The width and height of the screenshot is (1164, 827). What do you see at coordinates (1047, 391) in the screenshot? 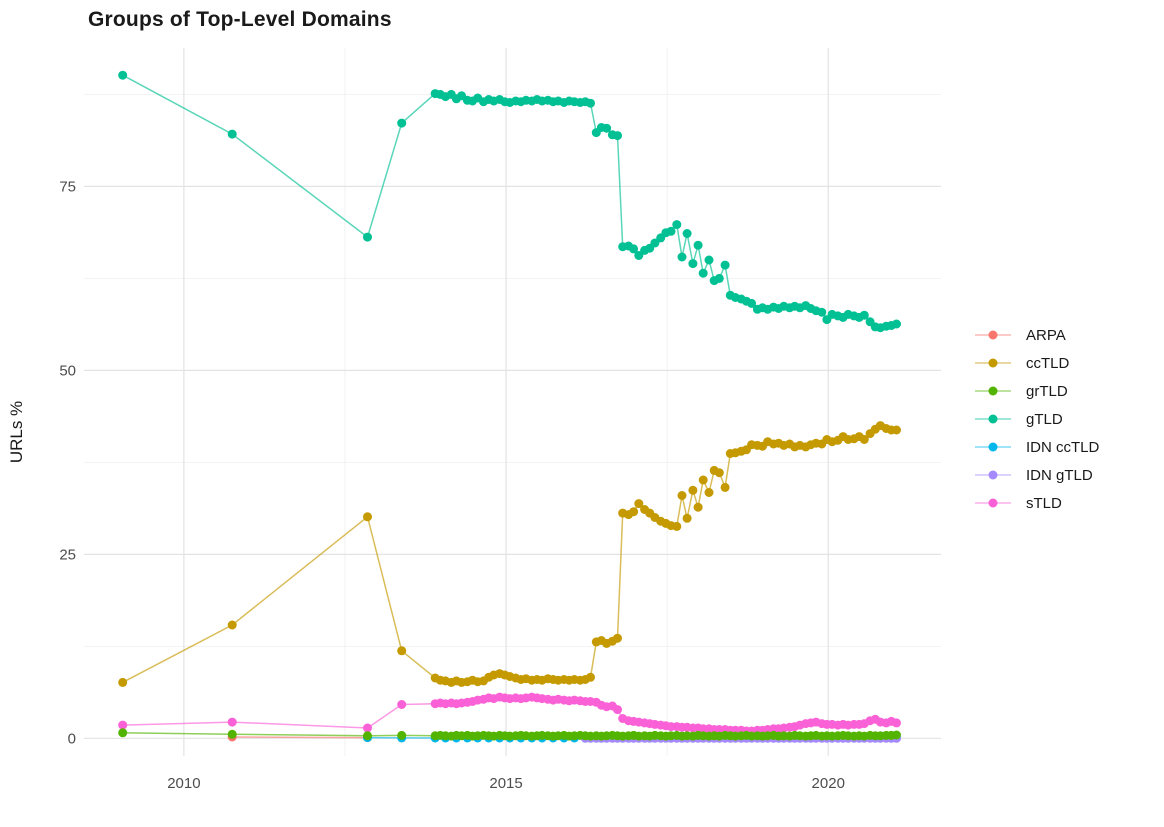
I see `legend-label: grTLD` at bounding box center [1047, 391].